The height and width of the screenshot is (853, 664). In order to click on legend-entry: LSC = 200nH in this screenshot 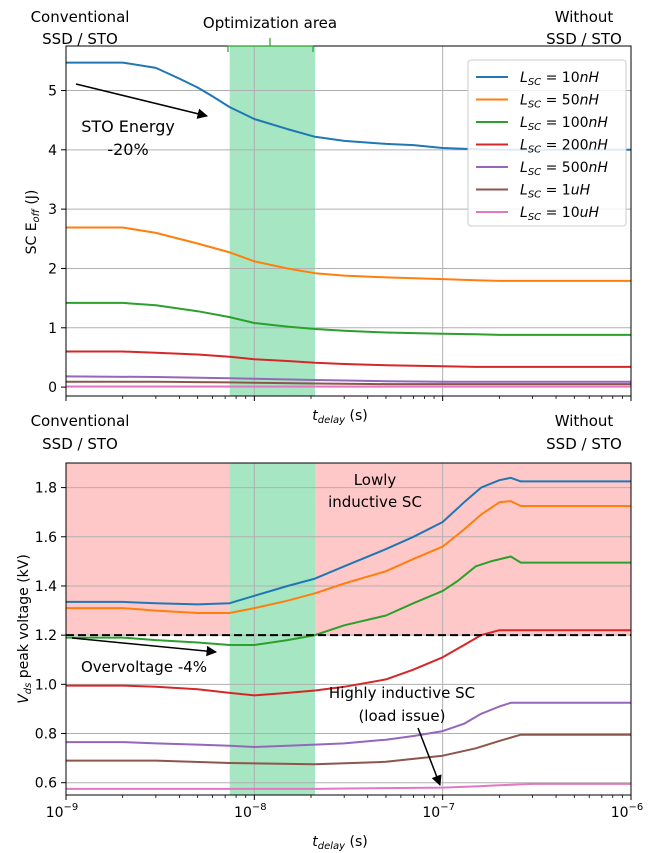, I will do `click(542, 147)`.